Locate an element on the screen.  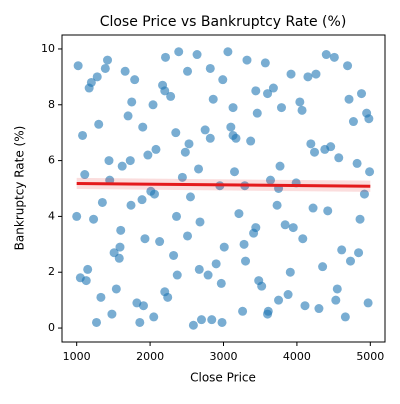
y-tick-label: 4 is located at coordinates (51, 215).